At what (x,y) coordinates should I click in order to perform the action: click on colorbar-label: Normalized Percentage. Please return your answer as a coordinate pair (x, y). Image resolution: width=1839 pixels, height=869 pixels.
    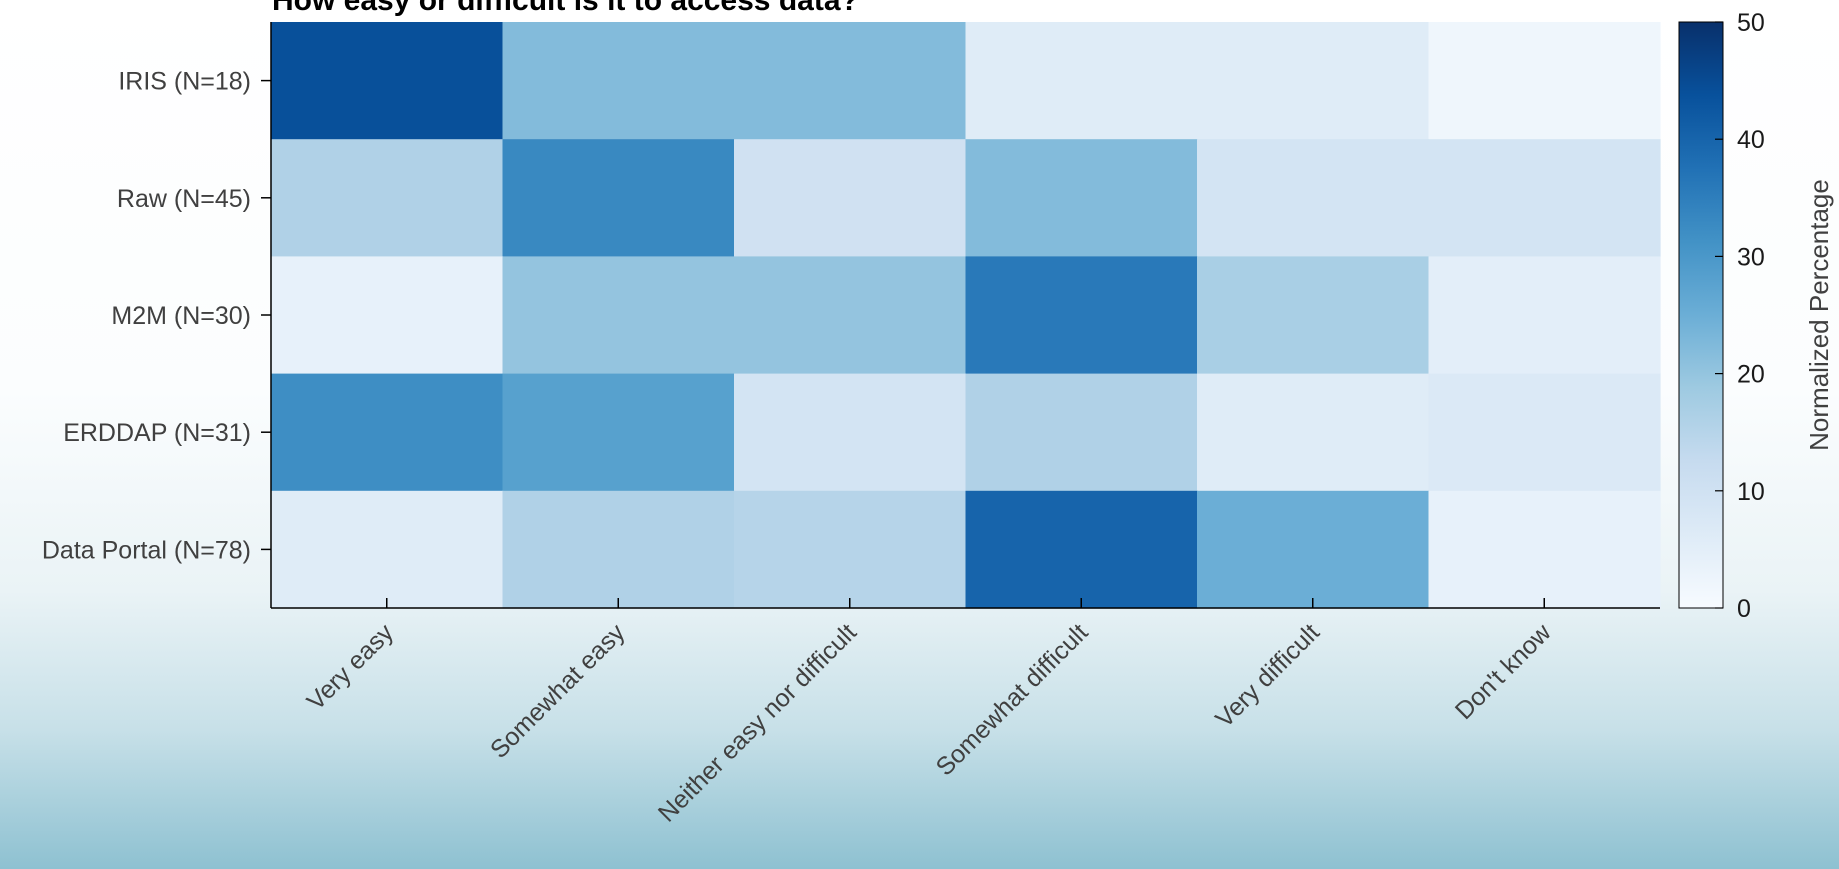
    Looking at the image, I should click on (1819, 315).